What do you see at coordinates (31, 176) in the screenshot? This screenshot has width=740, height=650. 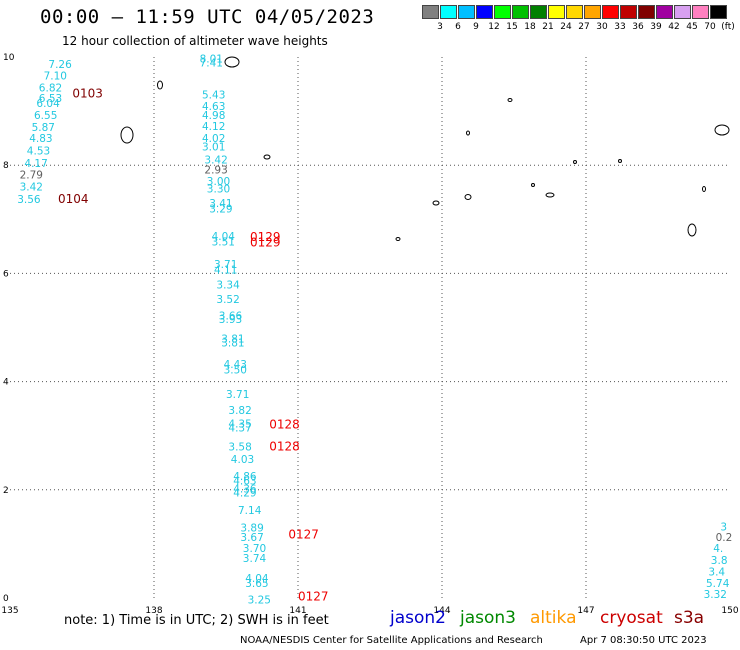 I see `wave-height-value: 2.79` at bounding box center [31, 176].